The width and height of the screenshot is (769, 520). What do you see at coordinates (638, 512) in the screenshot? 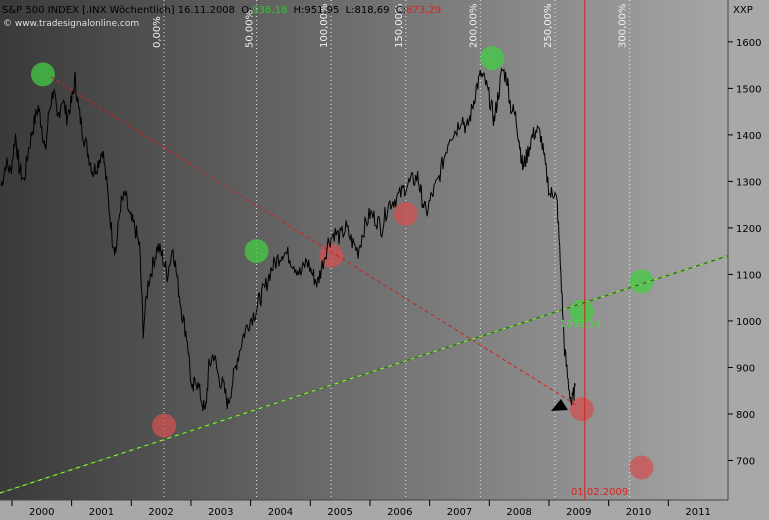
I see `x-tick-label: 2010` at bounding box center [638, 512].